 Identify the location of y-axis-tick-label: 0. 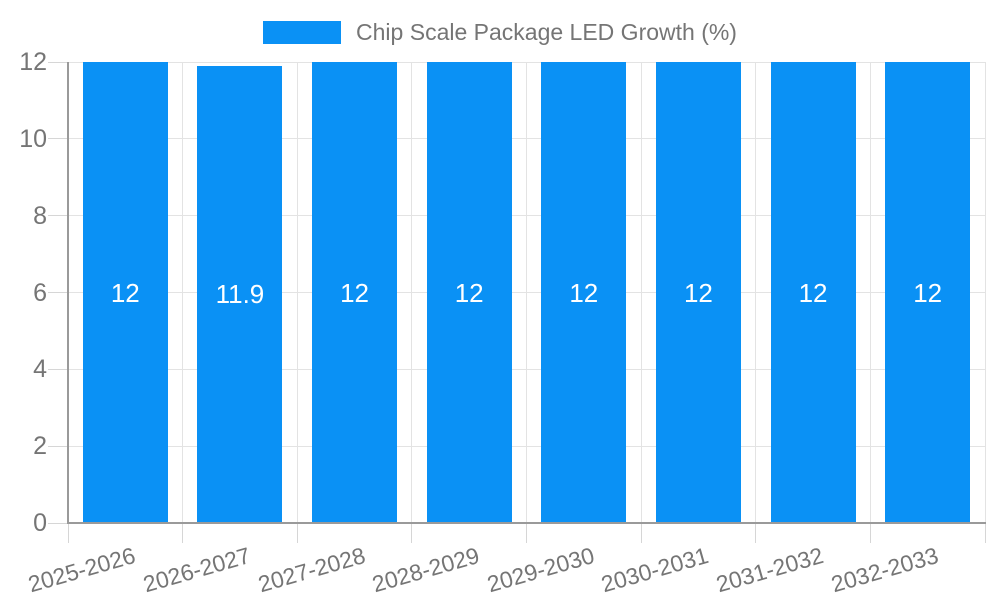
(40, 523).